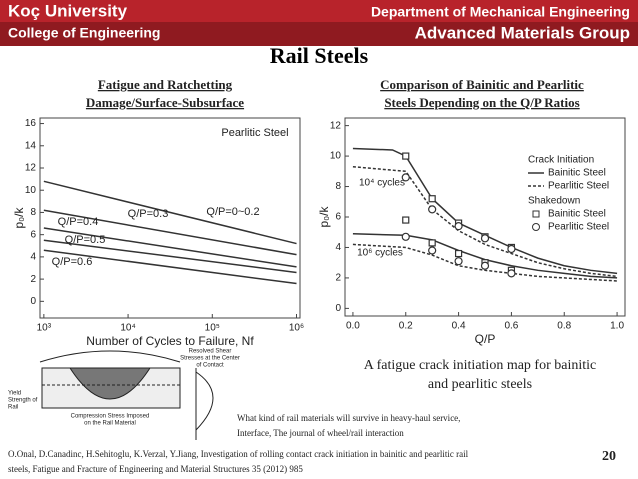  What do you see at coordinates (480, 384) in the screenshot?
I see `caption: and pearlitic steels` at bounding box center [480, 384].